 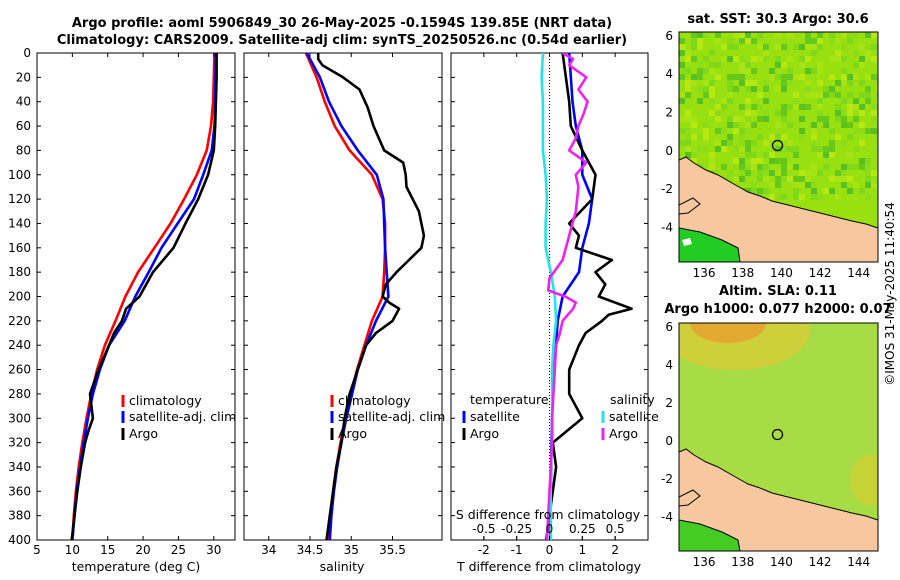 What do you see at coordinates (778, 499) in the screenshot?
I see `new-guinea-land` at bounding box center [778, 499].